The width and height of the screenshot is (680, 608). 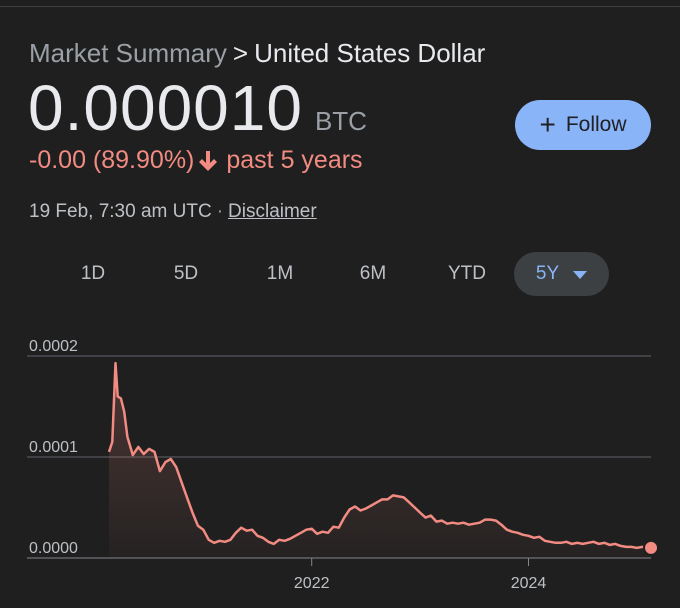 I want to click on range-ytd-label: YTD, so click(x=467, y=273).